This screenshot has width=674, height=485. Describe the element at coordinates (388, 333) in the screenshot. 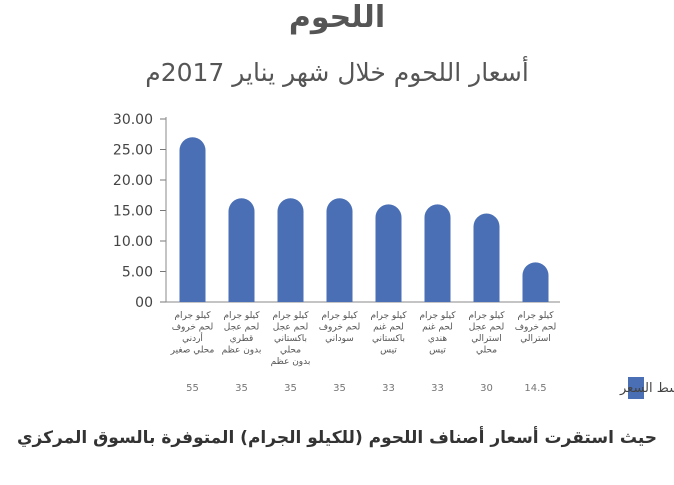

I see `category-label: كيلو جرام لحم غنم باكستاني تيس` at that location.